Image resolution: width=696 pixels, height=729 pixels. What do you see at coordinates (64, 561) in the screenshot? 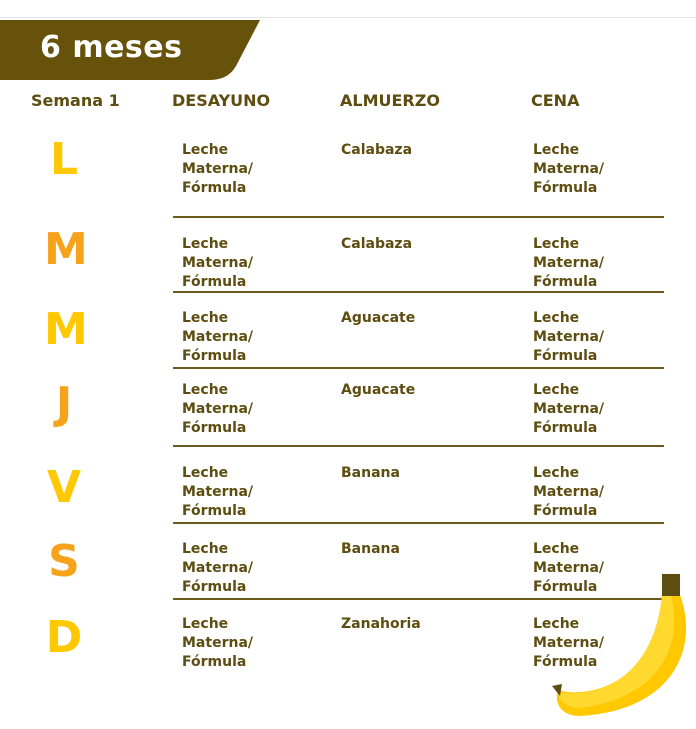
I see `day-letter: S` at bounding box center [64, 561].